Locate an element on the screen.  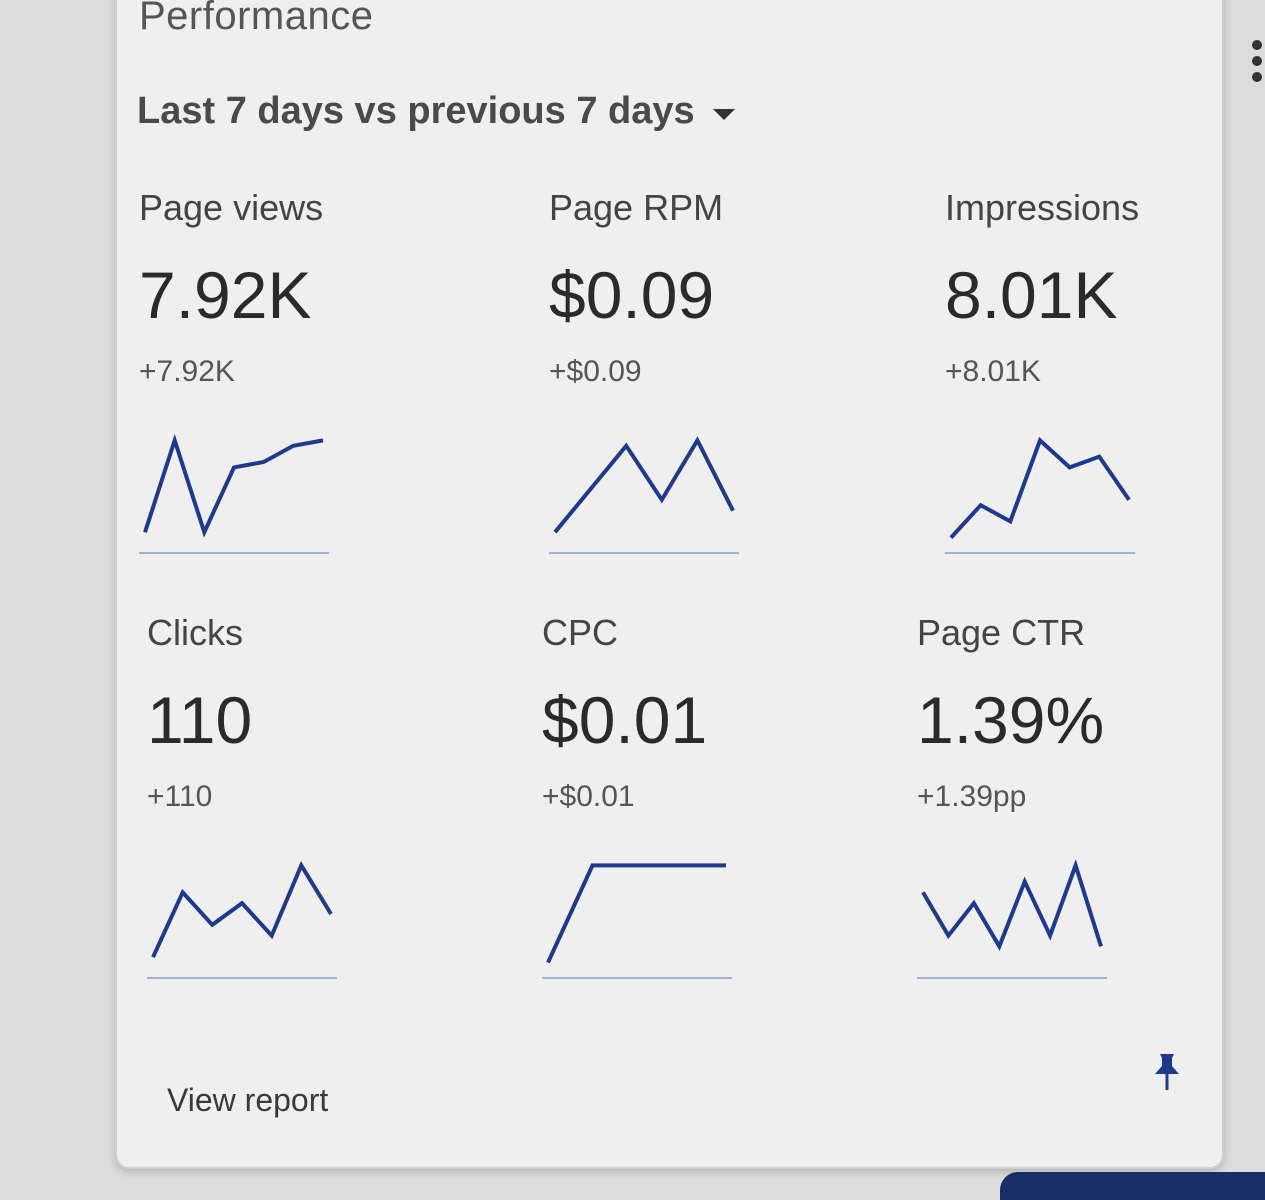
metric-value: 110 is located at coordinates (200, 720).